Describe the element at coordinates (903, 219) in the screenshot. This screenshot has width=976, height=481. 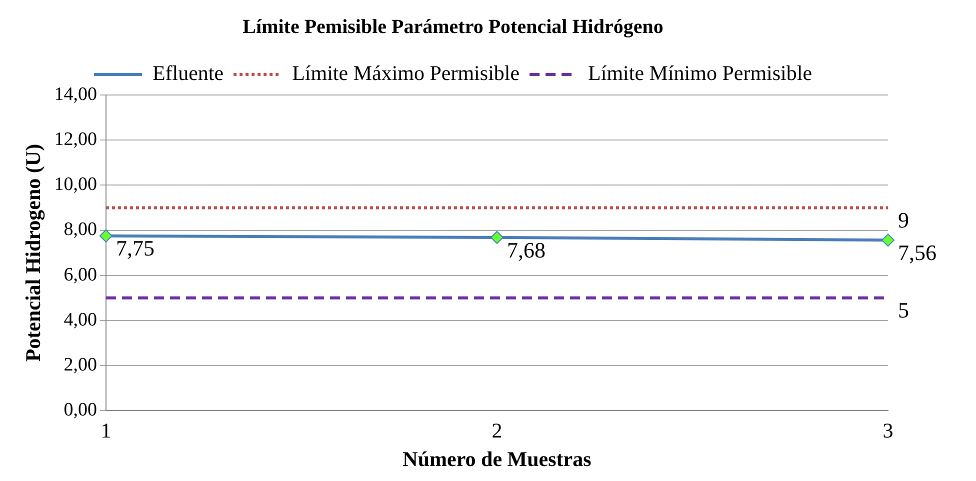
I see `data-label: 9` at that location.